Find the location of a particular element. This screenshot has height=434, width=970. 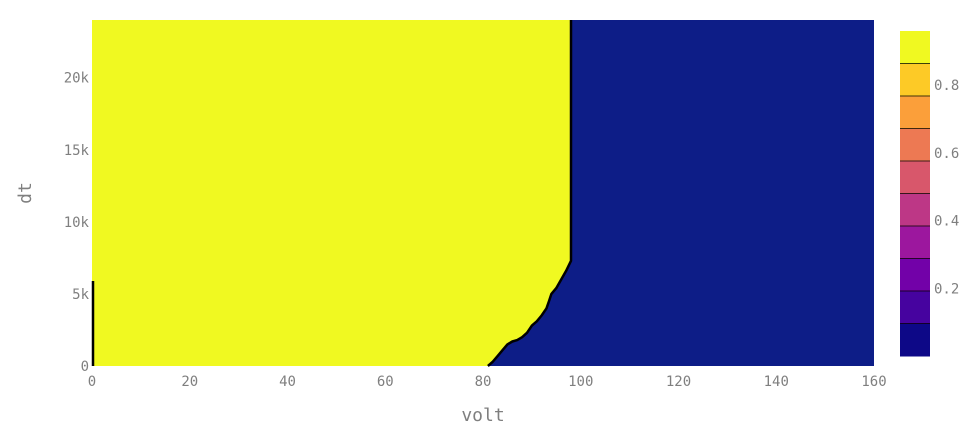

x-axis-title: volt is located at coordinates (482, 415).